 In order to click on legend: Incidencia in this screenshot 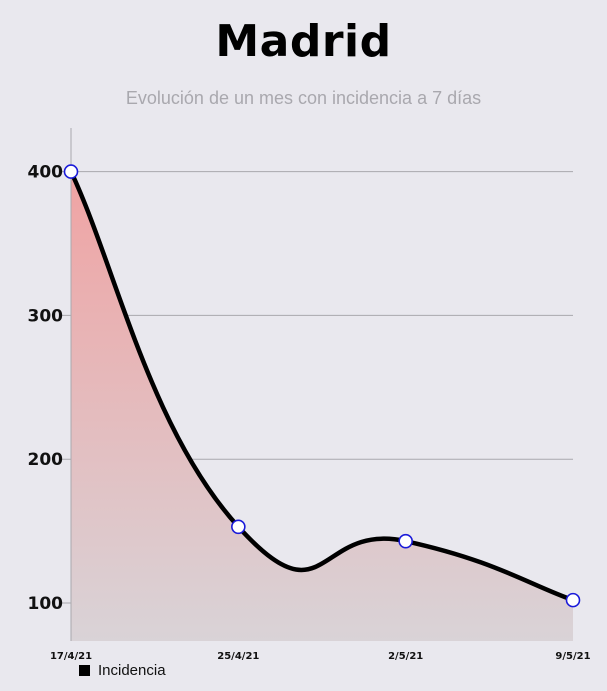, I will do `click(122, 670)`.